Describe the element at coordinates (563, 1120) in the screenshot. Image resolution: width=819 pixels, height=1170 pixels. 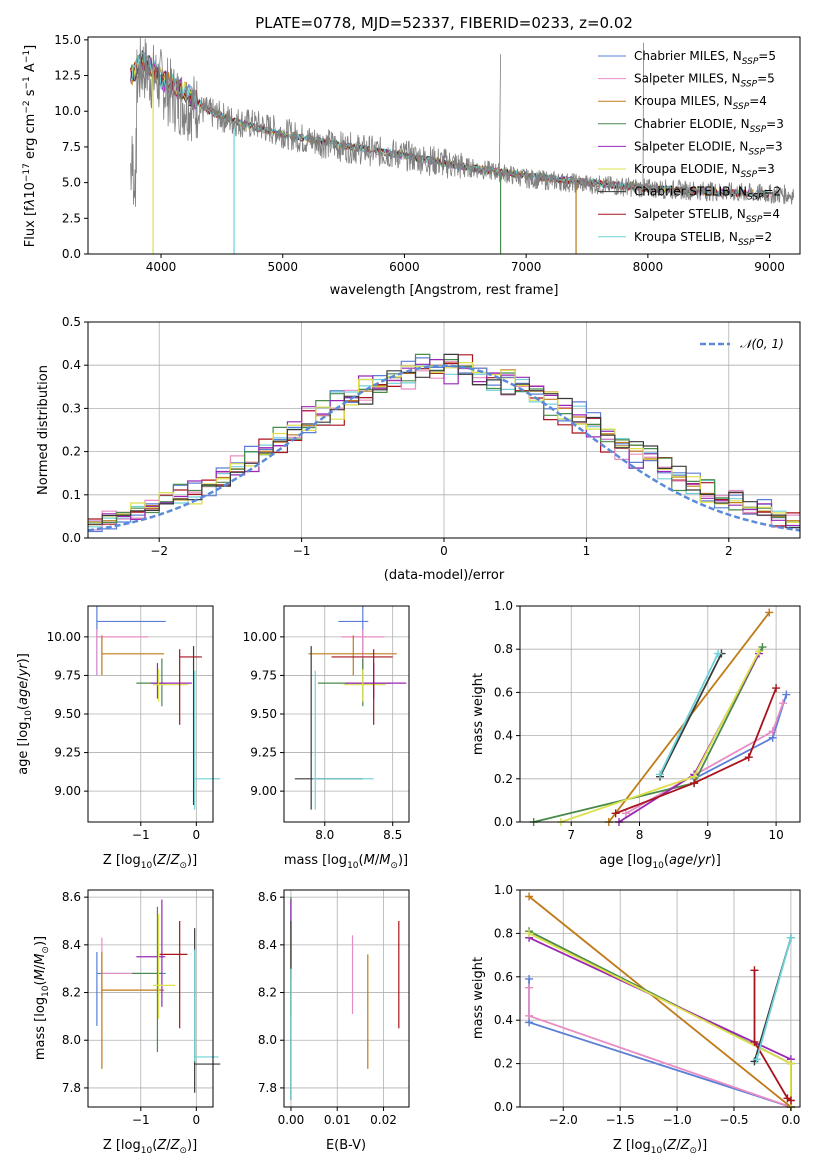
I see `x-tick-label: −2.0` at that location.